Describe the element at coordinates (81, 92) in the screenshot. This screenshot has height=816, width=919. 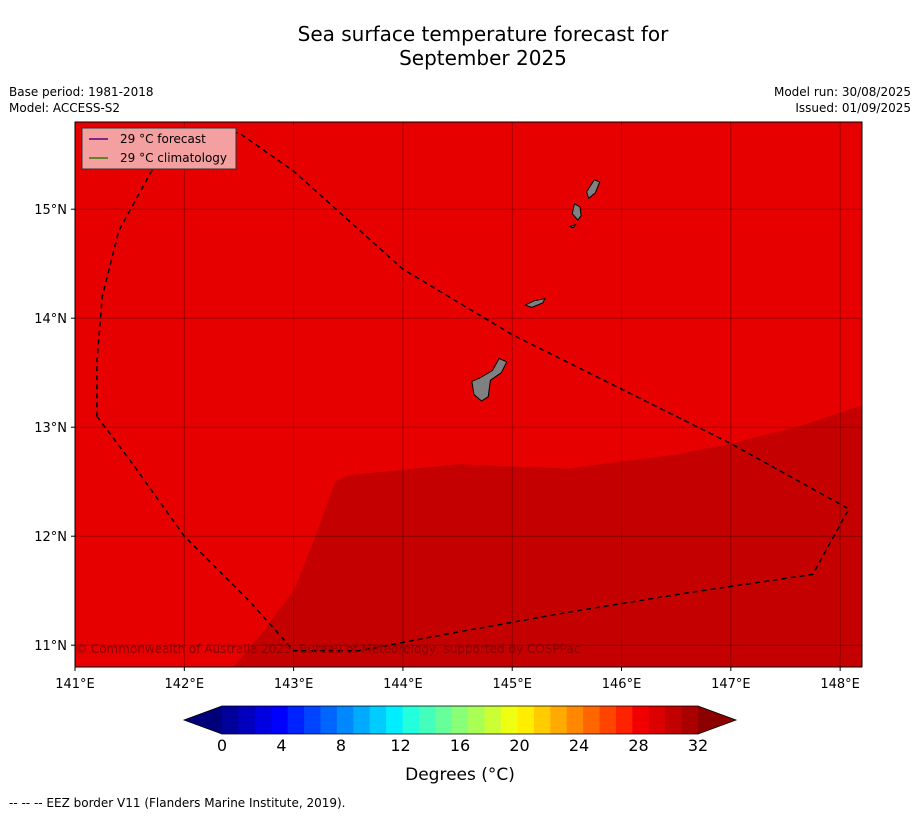
I see `base-period: Base period: 1981-2018` at that location.